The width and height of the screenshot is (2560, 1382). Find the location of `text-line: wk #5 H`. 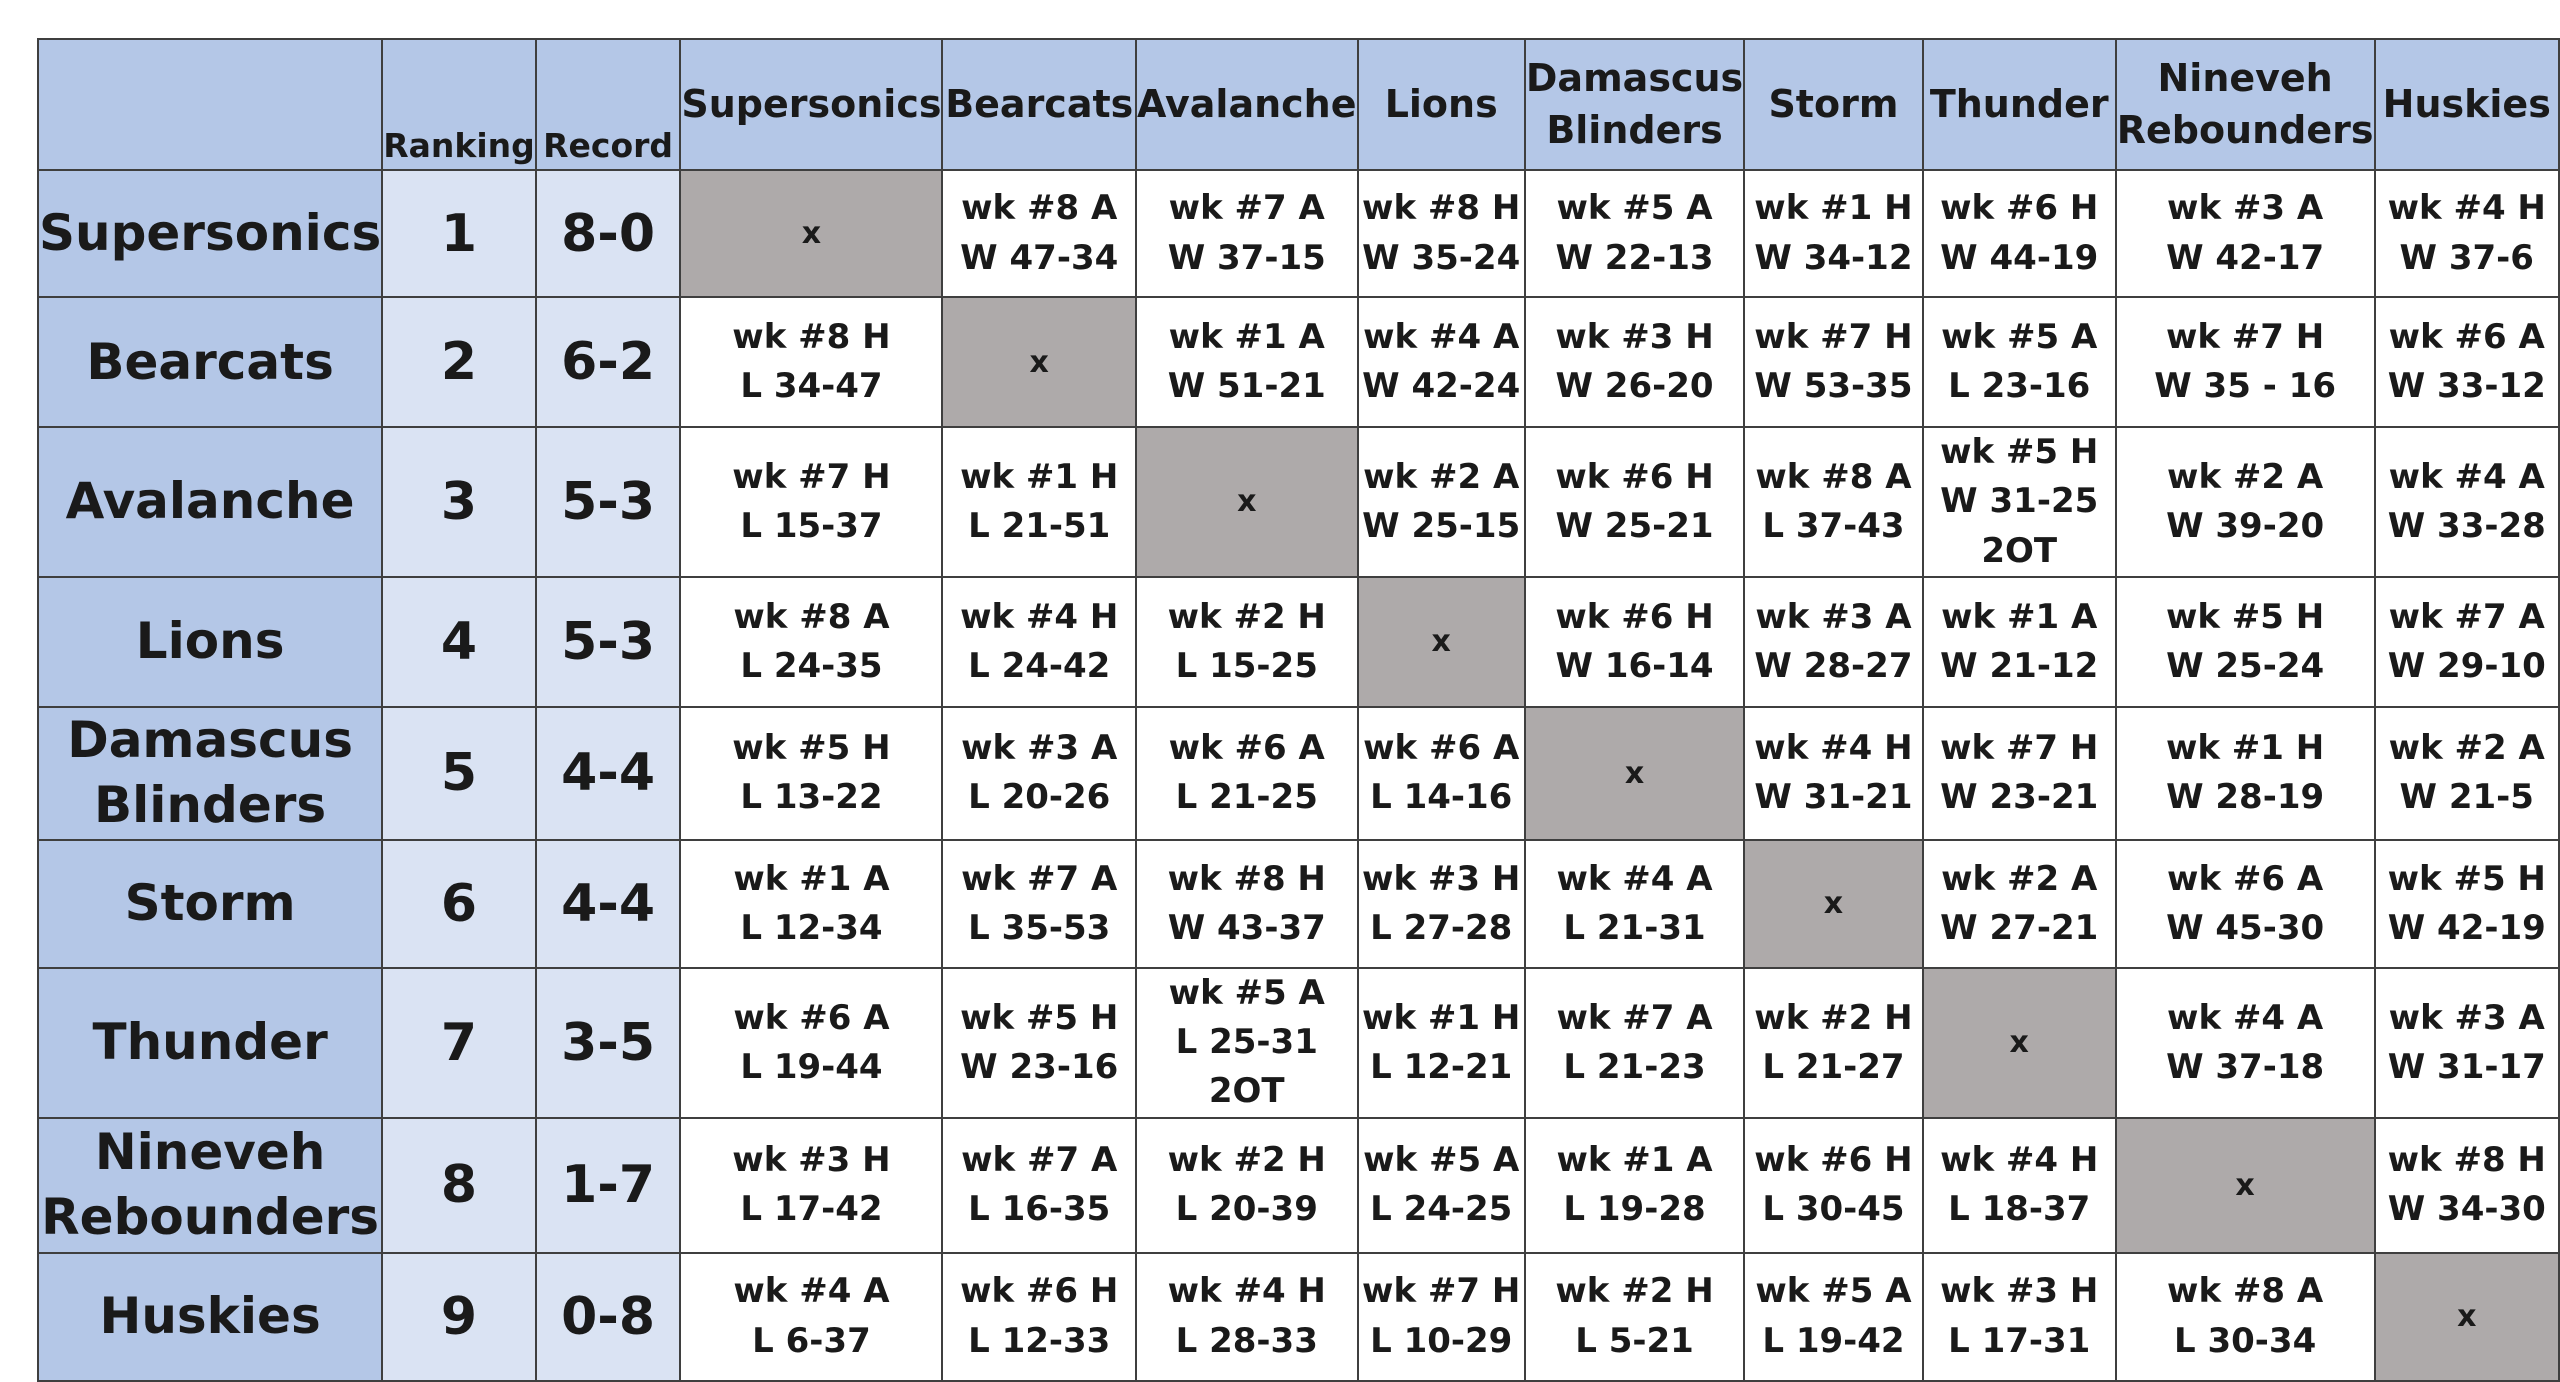

text-line: wk #5 H is located at coordinates (2466, 878).